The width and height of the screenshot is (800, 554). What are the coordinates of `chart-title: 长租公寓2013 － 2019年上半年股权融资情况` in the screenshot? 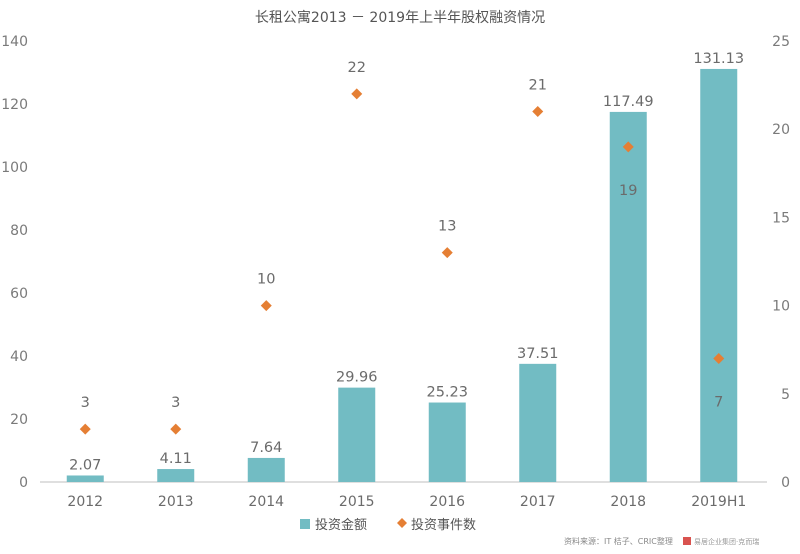 It's located at (400, 17).